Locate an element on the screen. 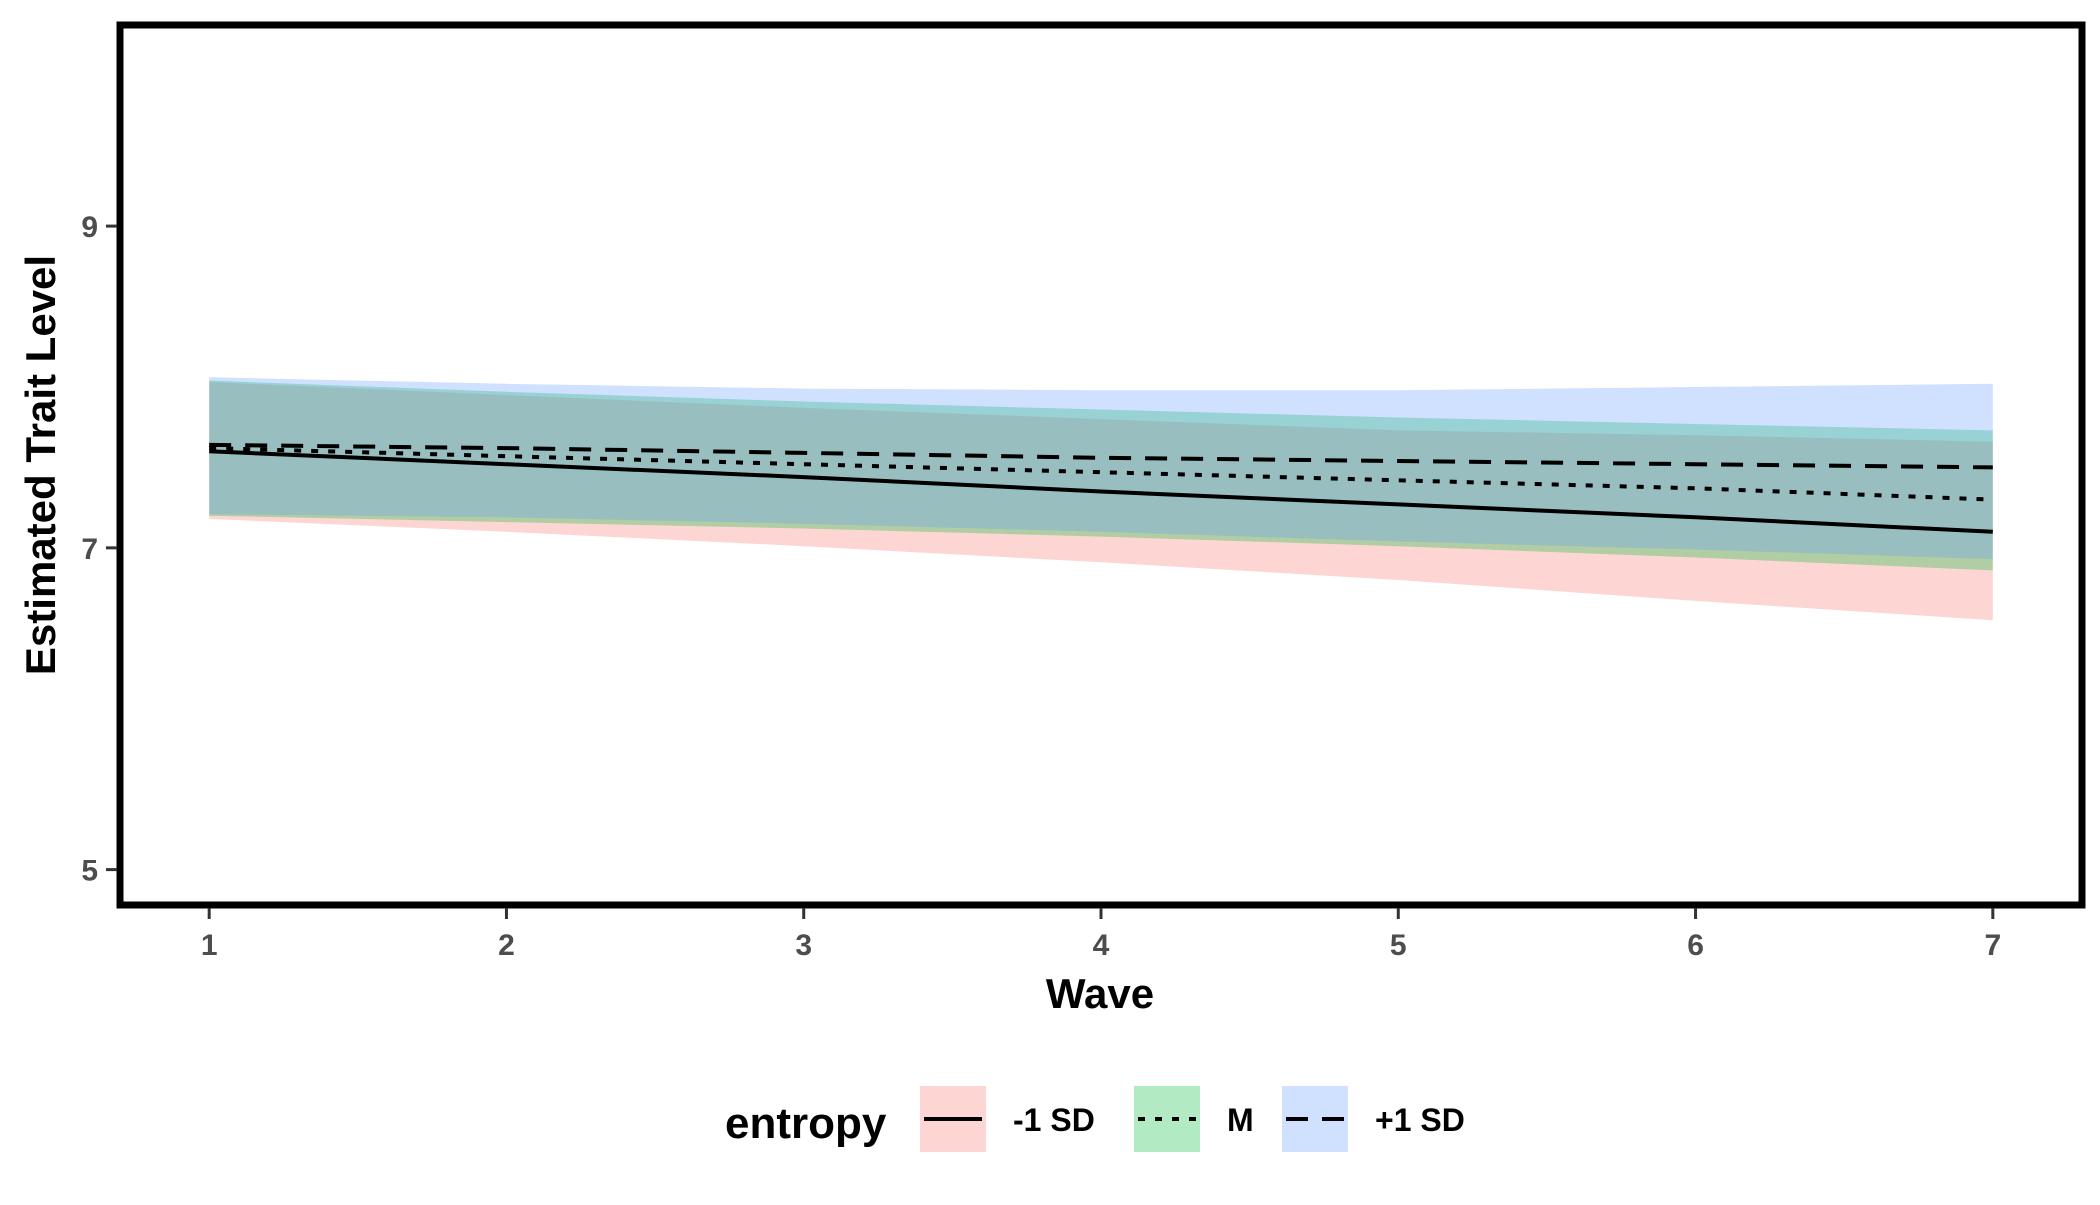 This screenshot has width=2100, height=1205. y-tick-label: 9 is located at coordinates (89, 227).